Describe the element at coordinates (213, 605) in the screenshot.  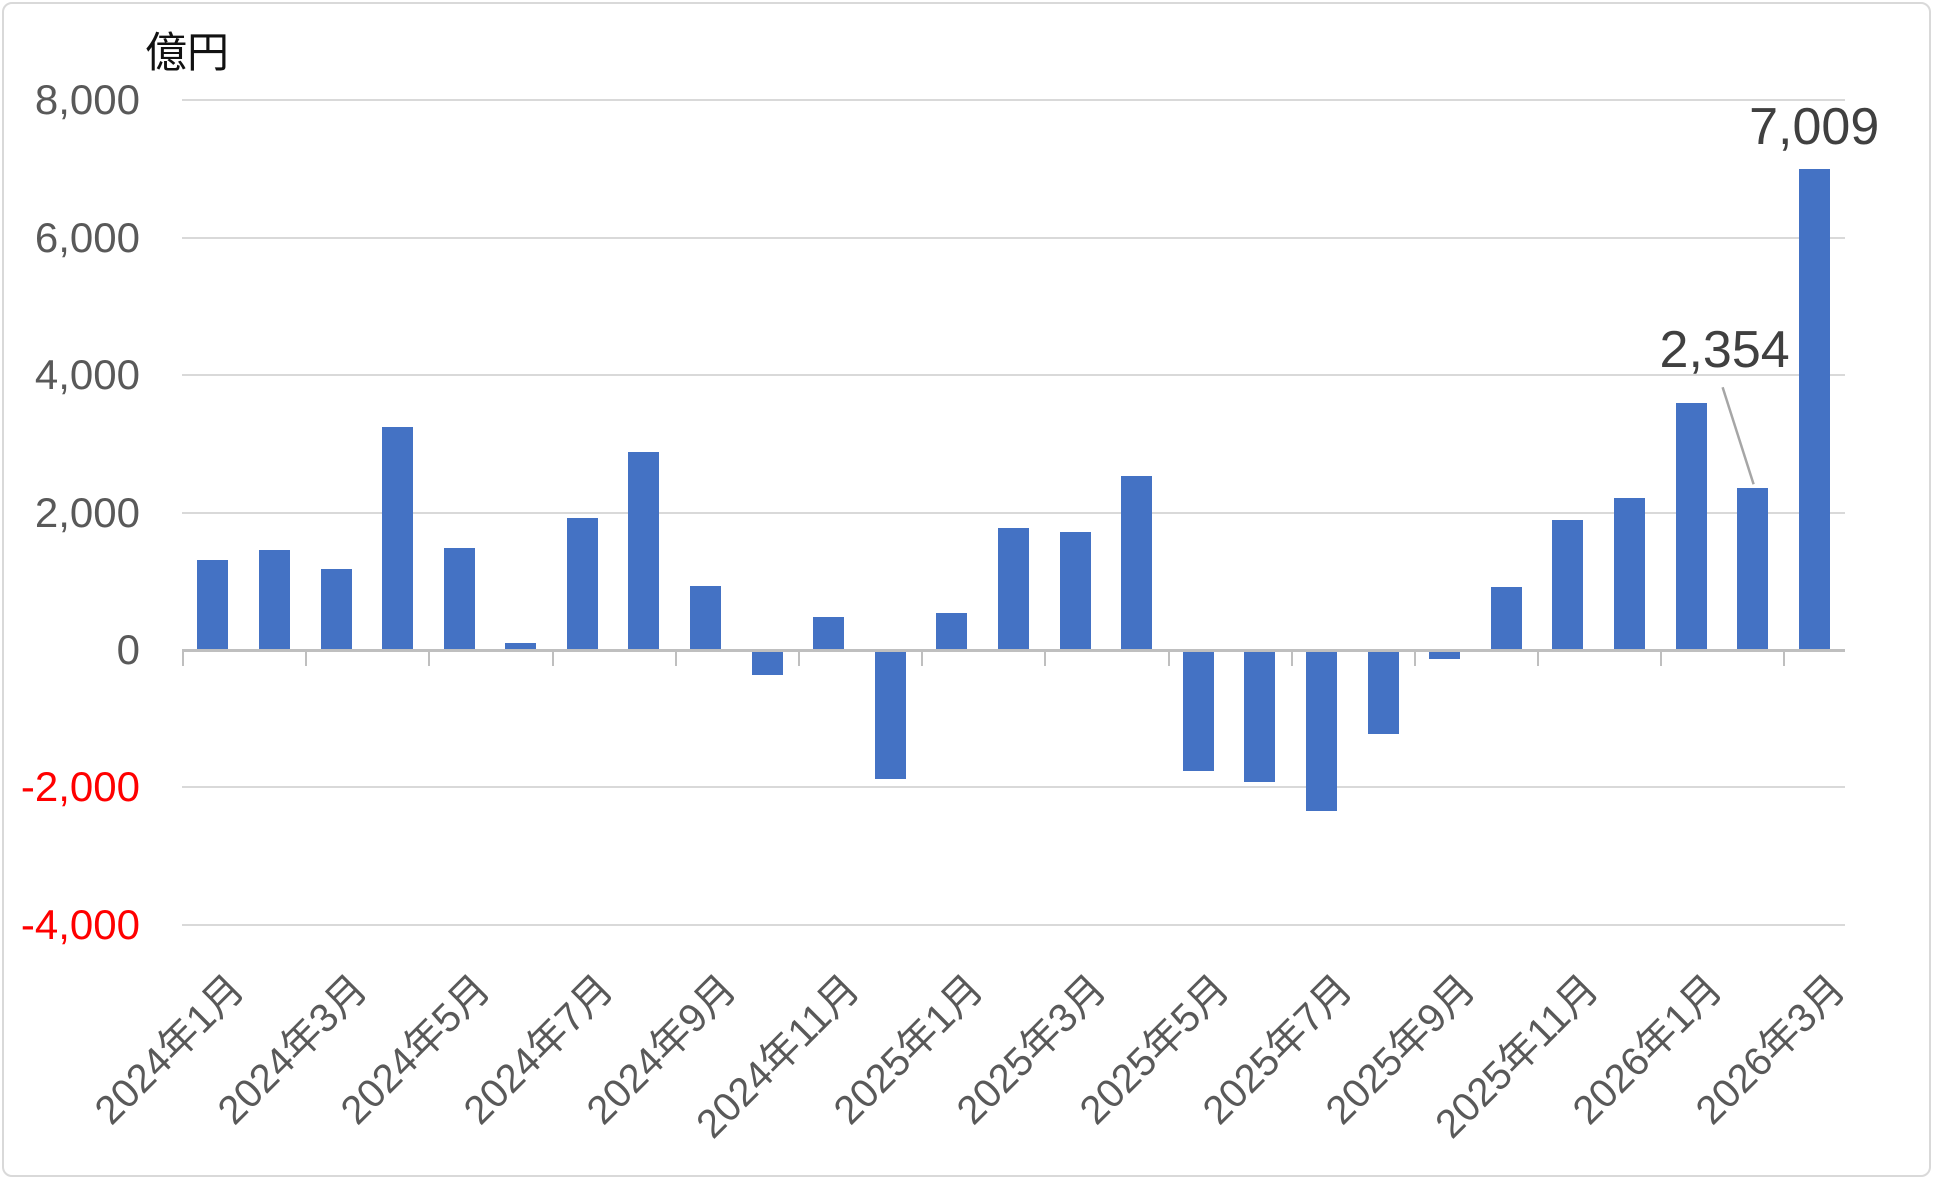
I see `bar-2024年1月` at that location.